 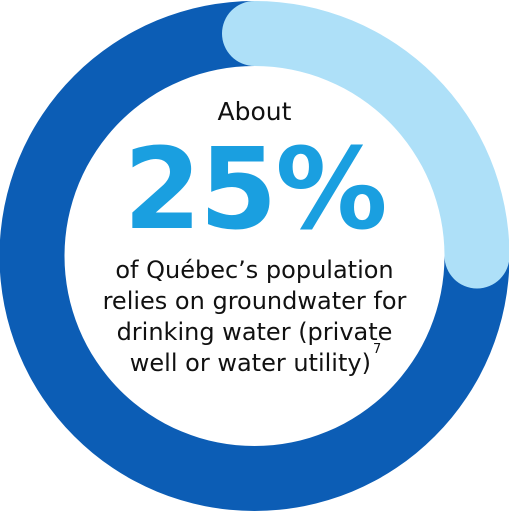 What do you see at coordinates (377, 349) in the screenshot?
I see `footnote-marker: 7` at bounding box center [377, 349].